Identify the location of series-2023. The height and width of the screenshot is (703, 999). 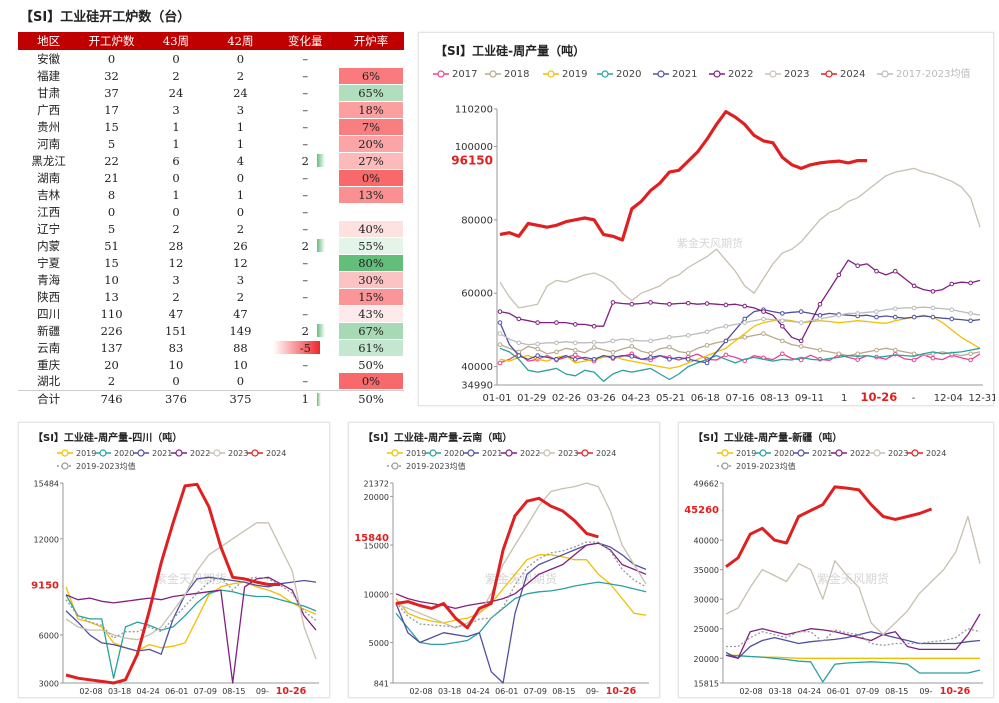
(740, 238).